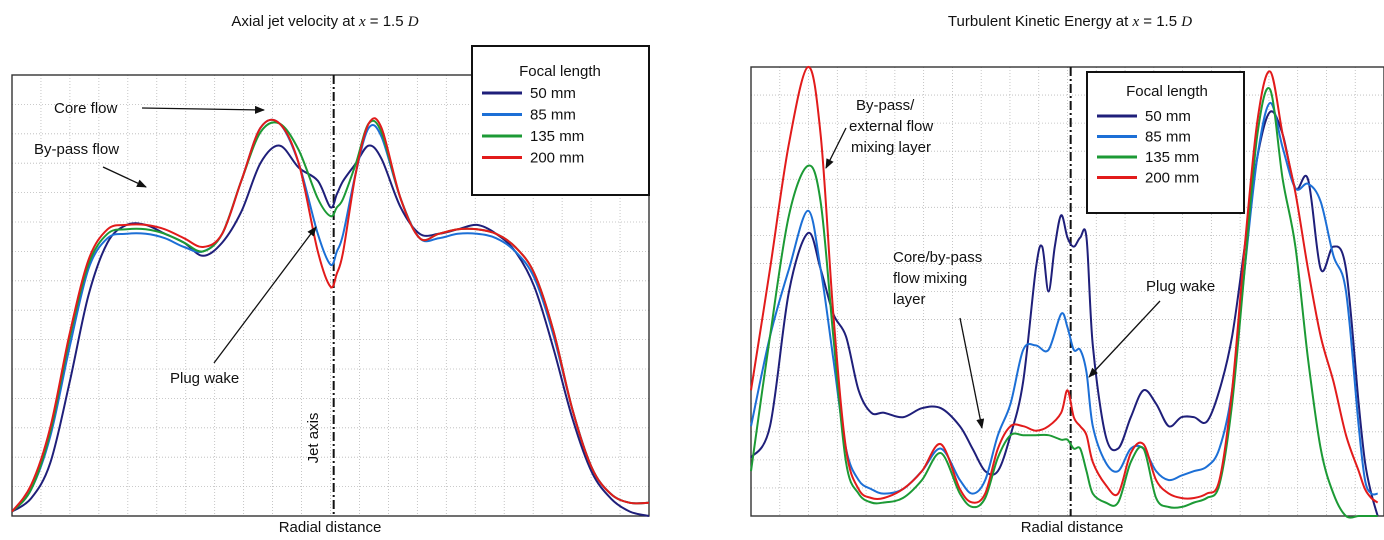  Describe the element at coordinates (86, 108) in the screenshot. I see `annotation-core-flow: Core flow` at that location.